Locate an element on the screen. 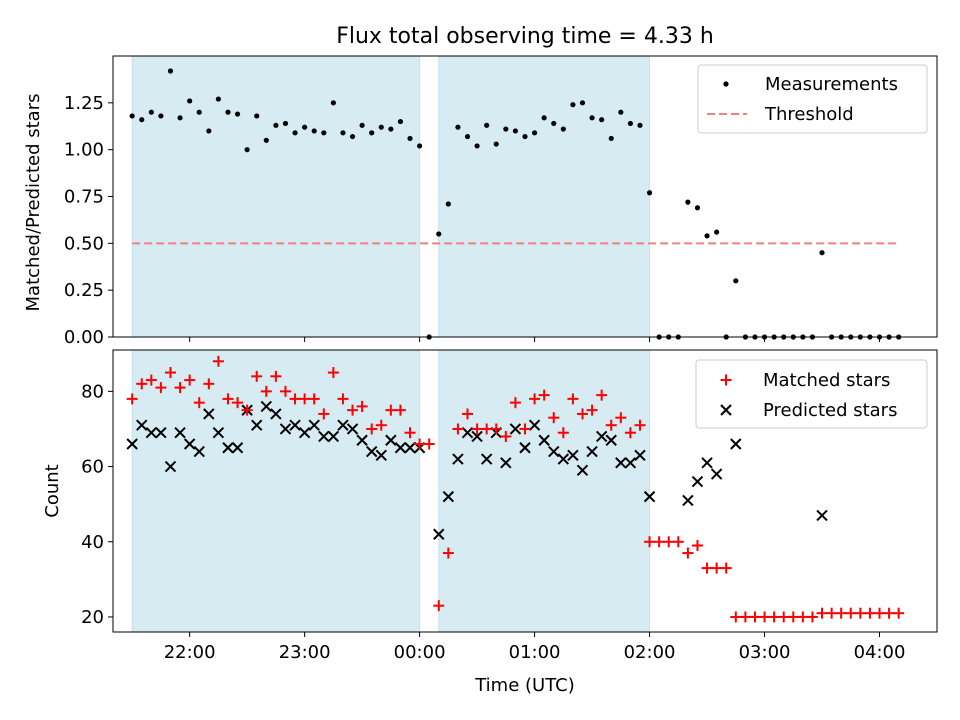 Image resolution: width=960 pixels, height=720 pixels. x-tick-label: 02:00 is located at coordinates (650, 652).